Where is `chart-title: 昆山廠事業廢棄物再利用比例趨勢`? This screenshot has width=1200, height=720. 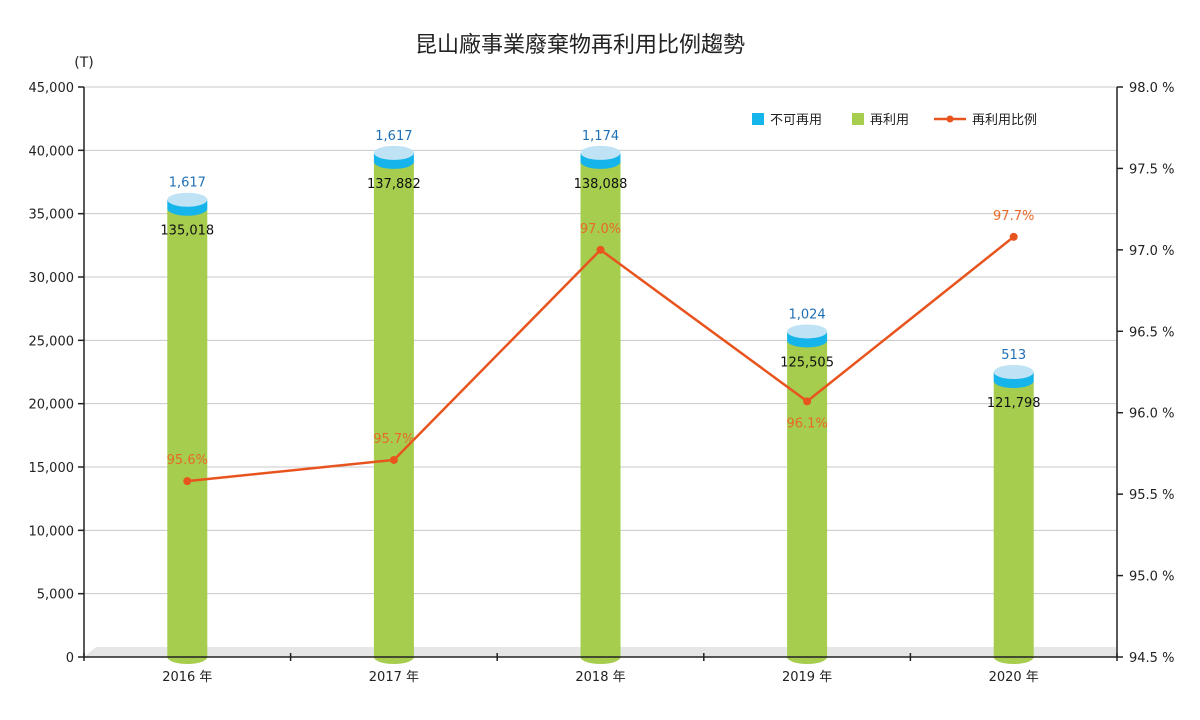 chart-title: 昆山廠事業廢棄物再利用比例趨勢 is located at coordinates (580, 45).